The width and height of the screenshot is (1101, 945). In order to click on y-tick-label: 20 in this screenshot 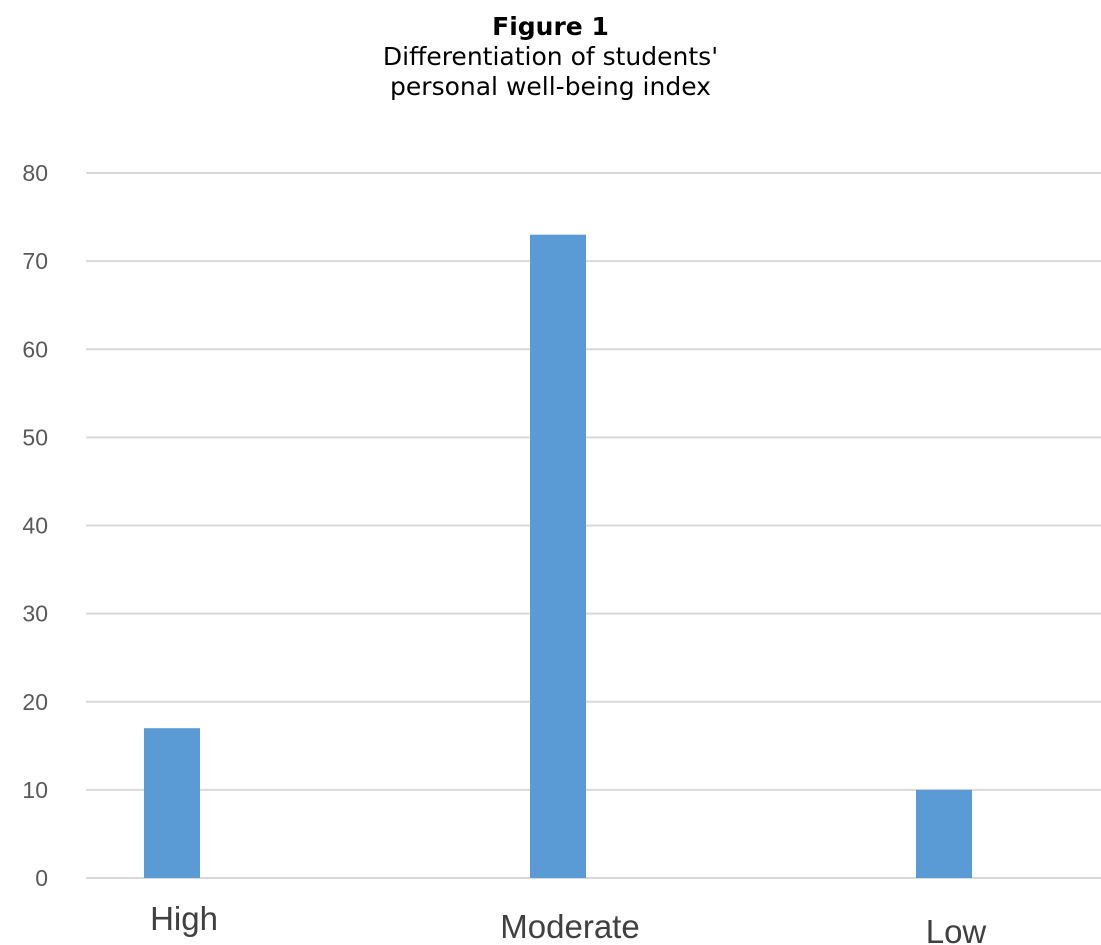, I will do `click(35, 702)`.